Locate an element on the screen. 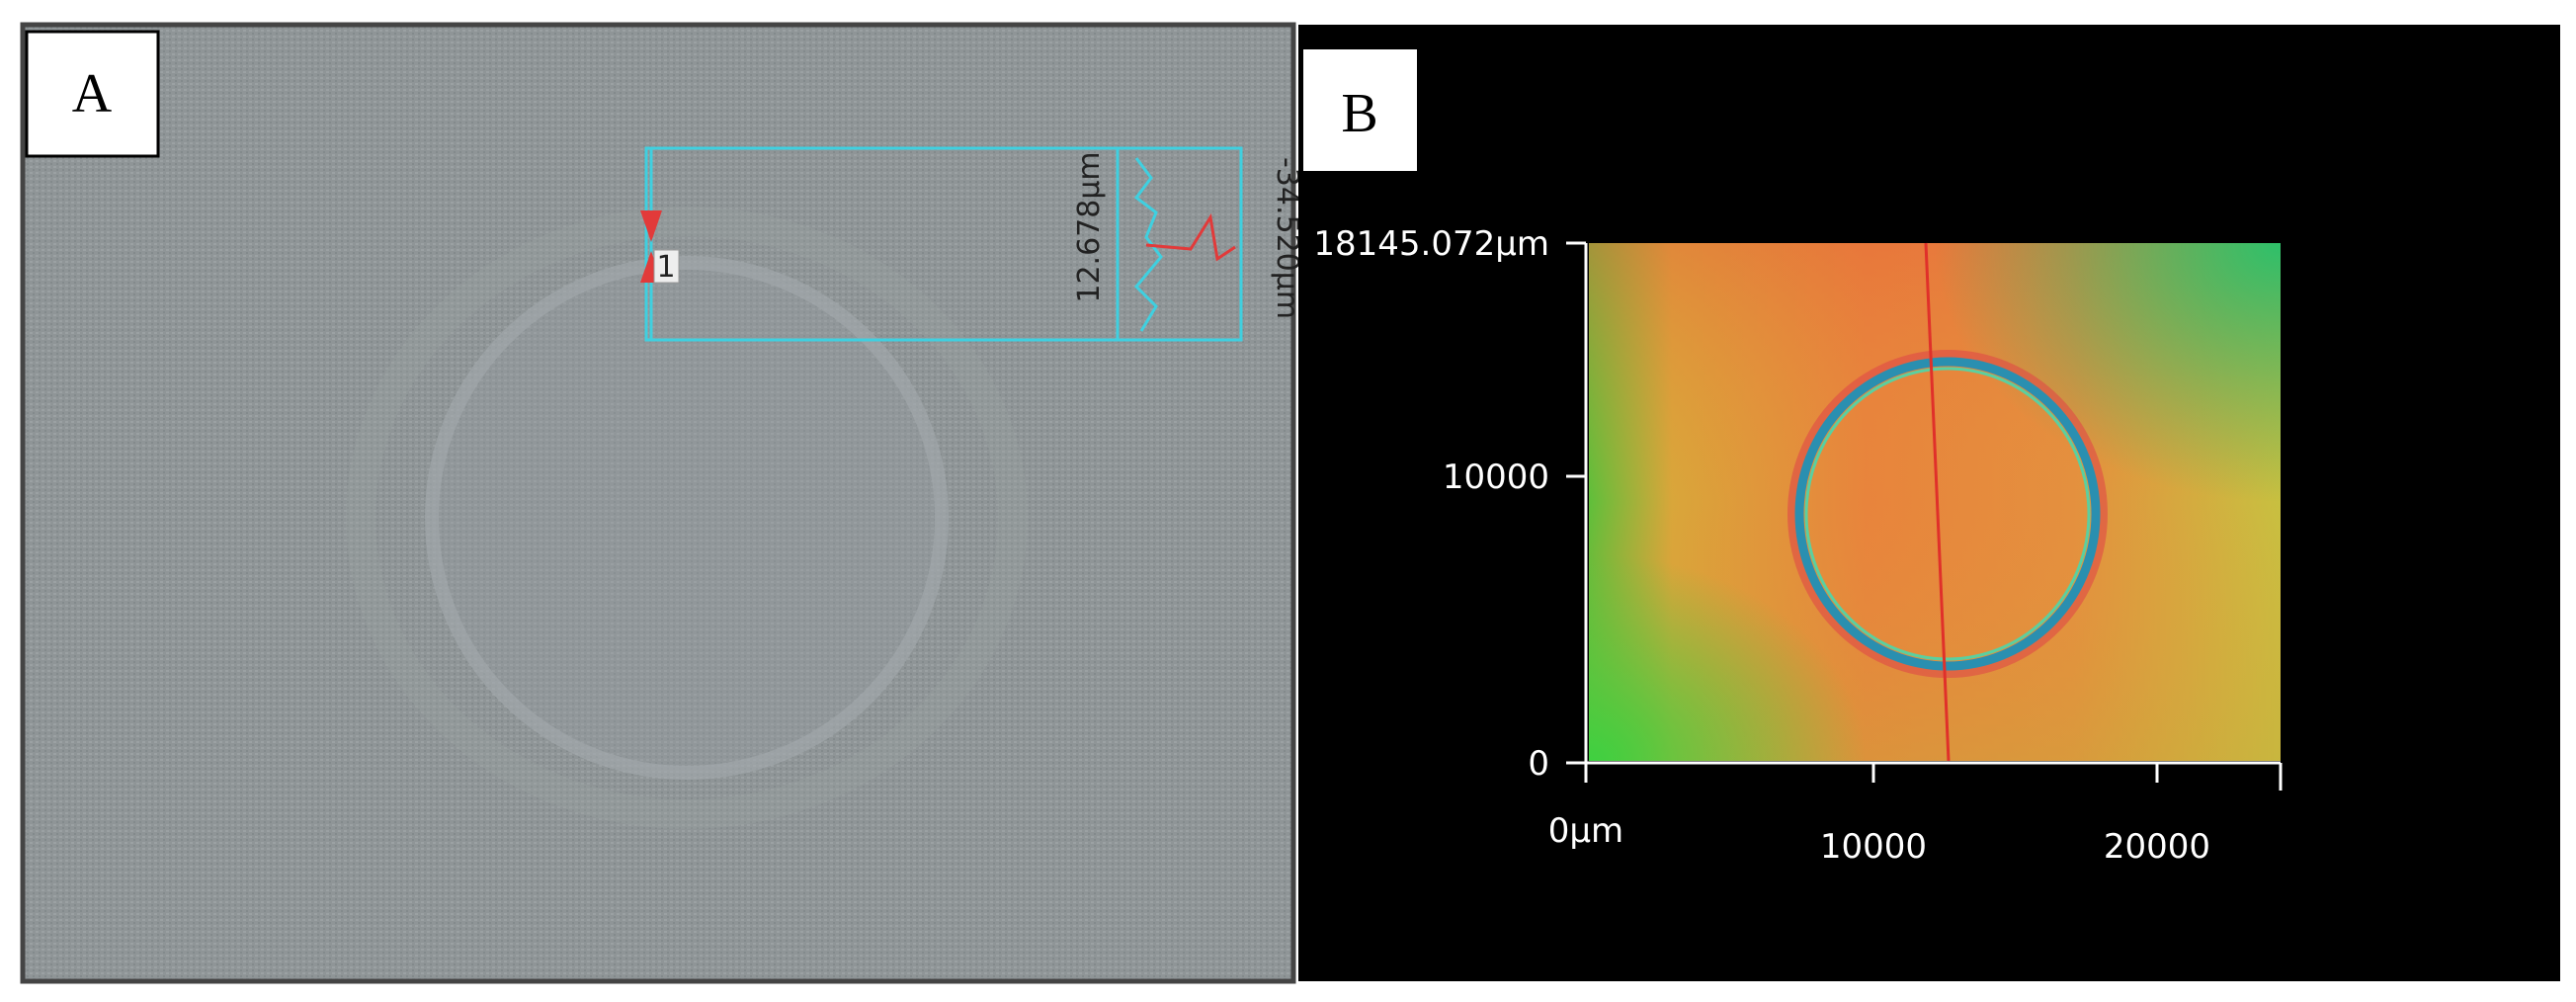  profile-line is located at coordinates (1937, 502).